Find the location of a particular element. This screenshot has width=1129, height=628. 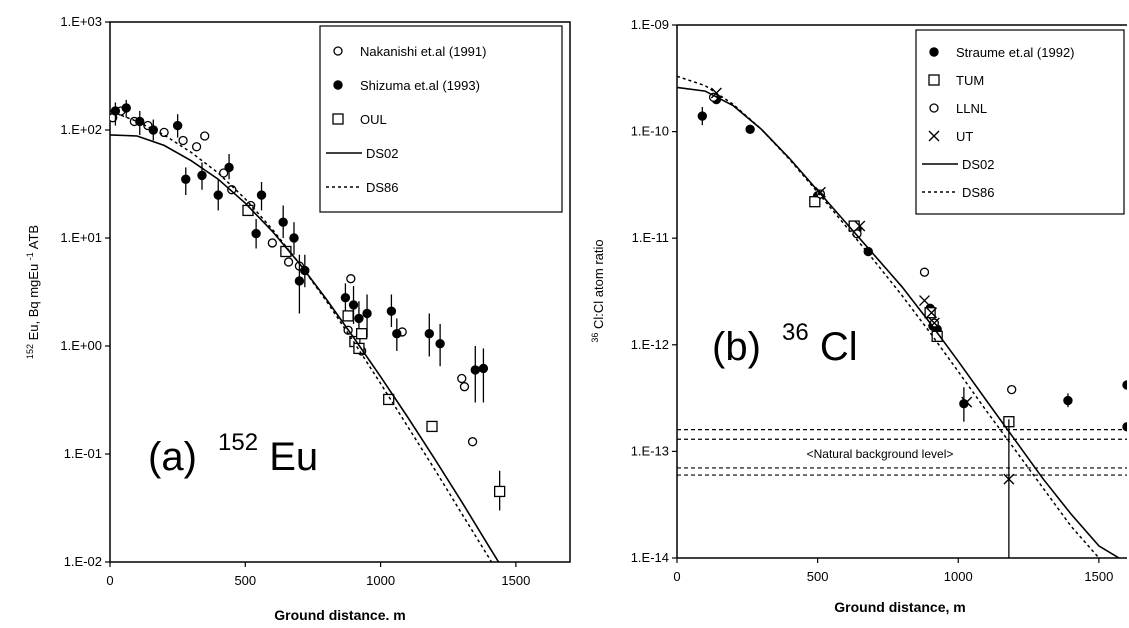

legend-item: DS02 is located at coordinates (362, 153).